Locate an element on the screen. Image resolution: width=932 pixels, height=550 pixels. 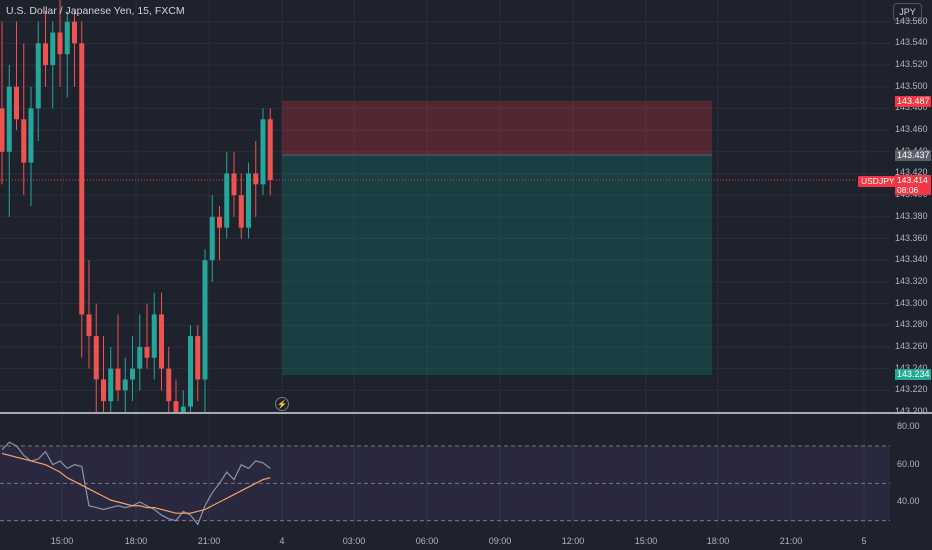
rsi-line is located at coordinates (136, 483).